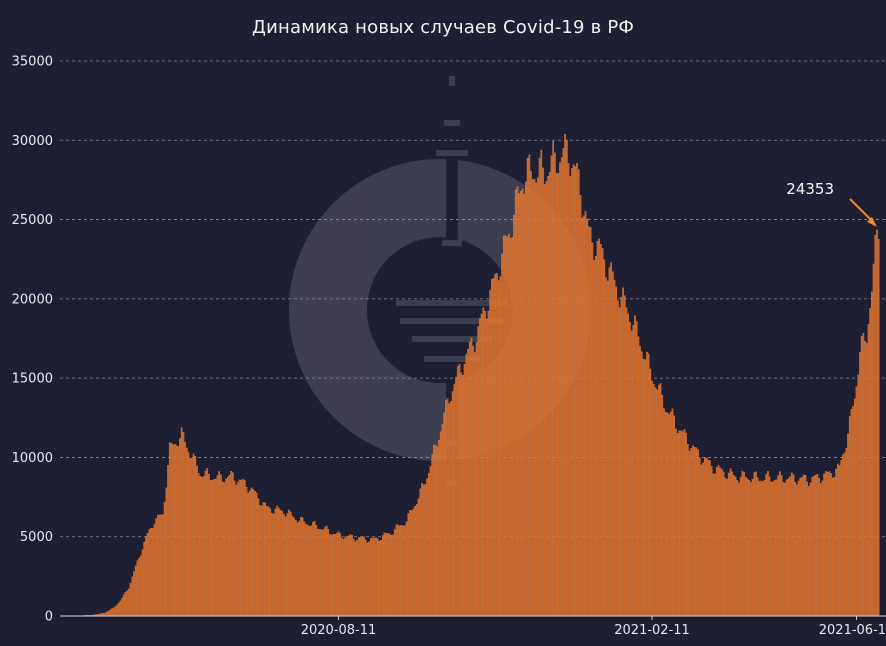 Image resolution: width=886 pixels, height=646 pixels. Describe the element at coordinates (831, 203) in the screenshot. I see `peak-annotation: 24353` at that location.